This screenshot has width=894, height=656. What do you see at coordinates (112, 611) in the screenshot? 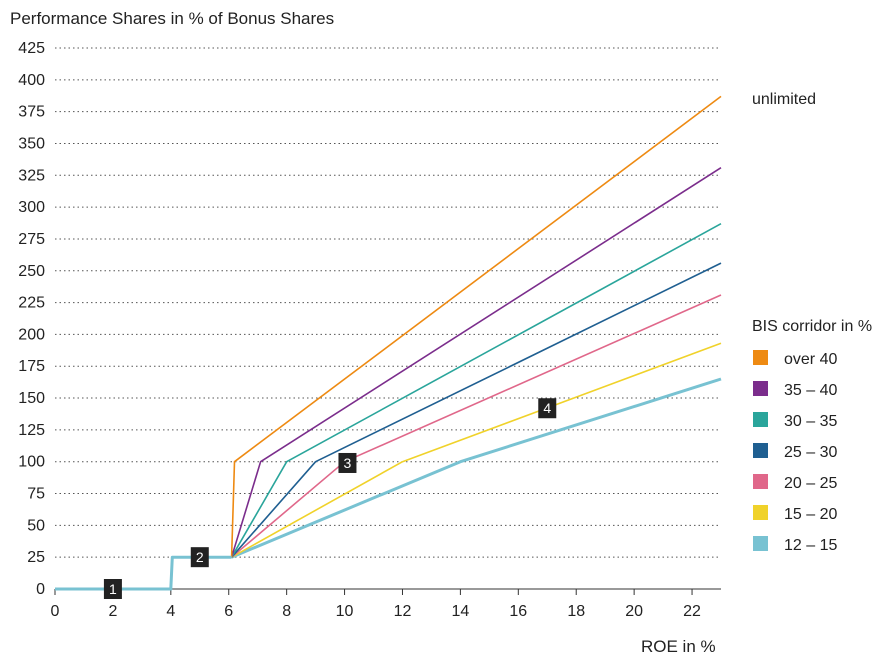
I see `x-tick-label: 2` at bounding box center [112, 611].